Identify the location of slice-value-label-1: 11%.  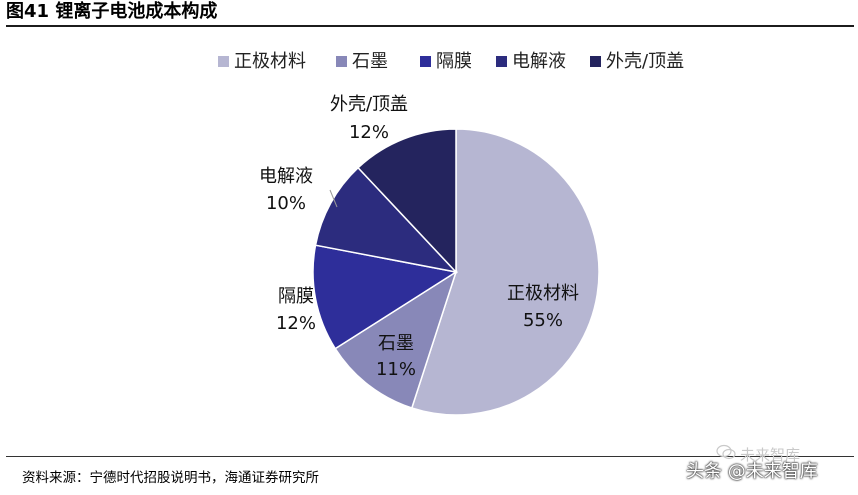
(396, 369).